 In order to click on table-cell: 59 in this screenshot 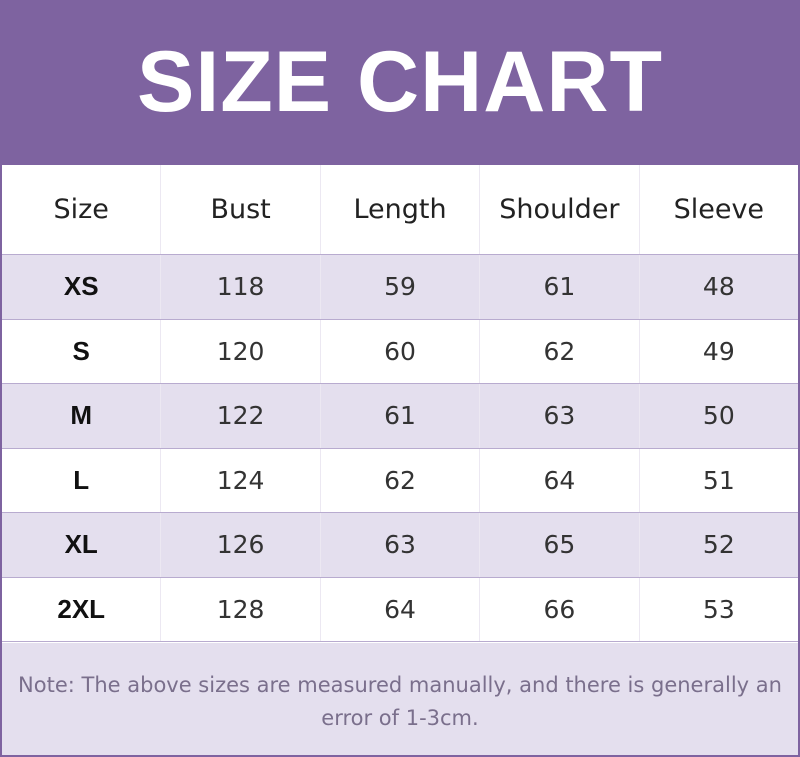, I will do `click(401, 287)`.